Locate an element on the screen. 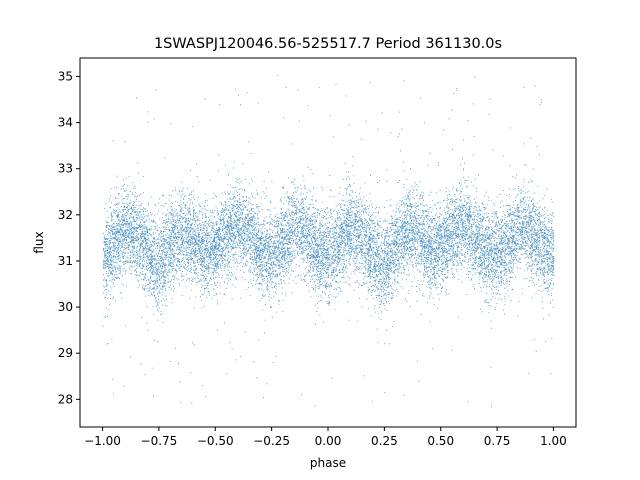 The width and height of the screenshot is (640, 480). x-tick-label: 0.25 is located at coordinates (384, 441).